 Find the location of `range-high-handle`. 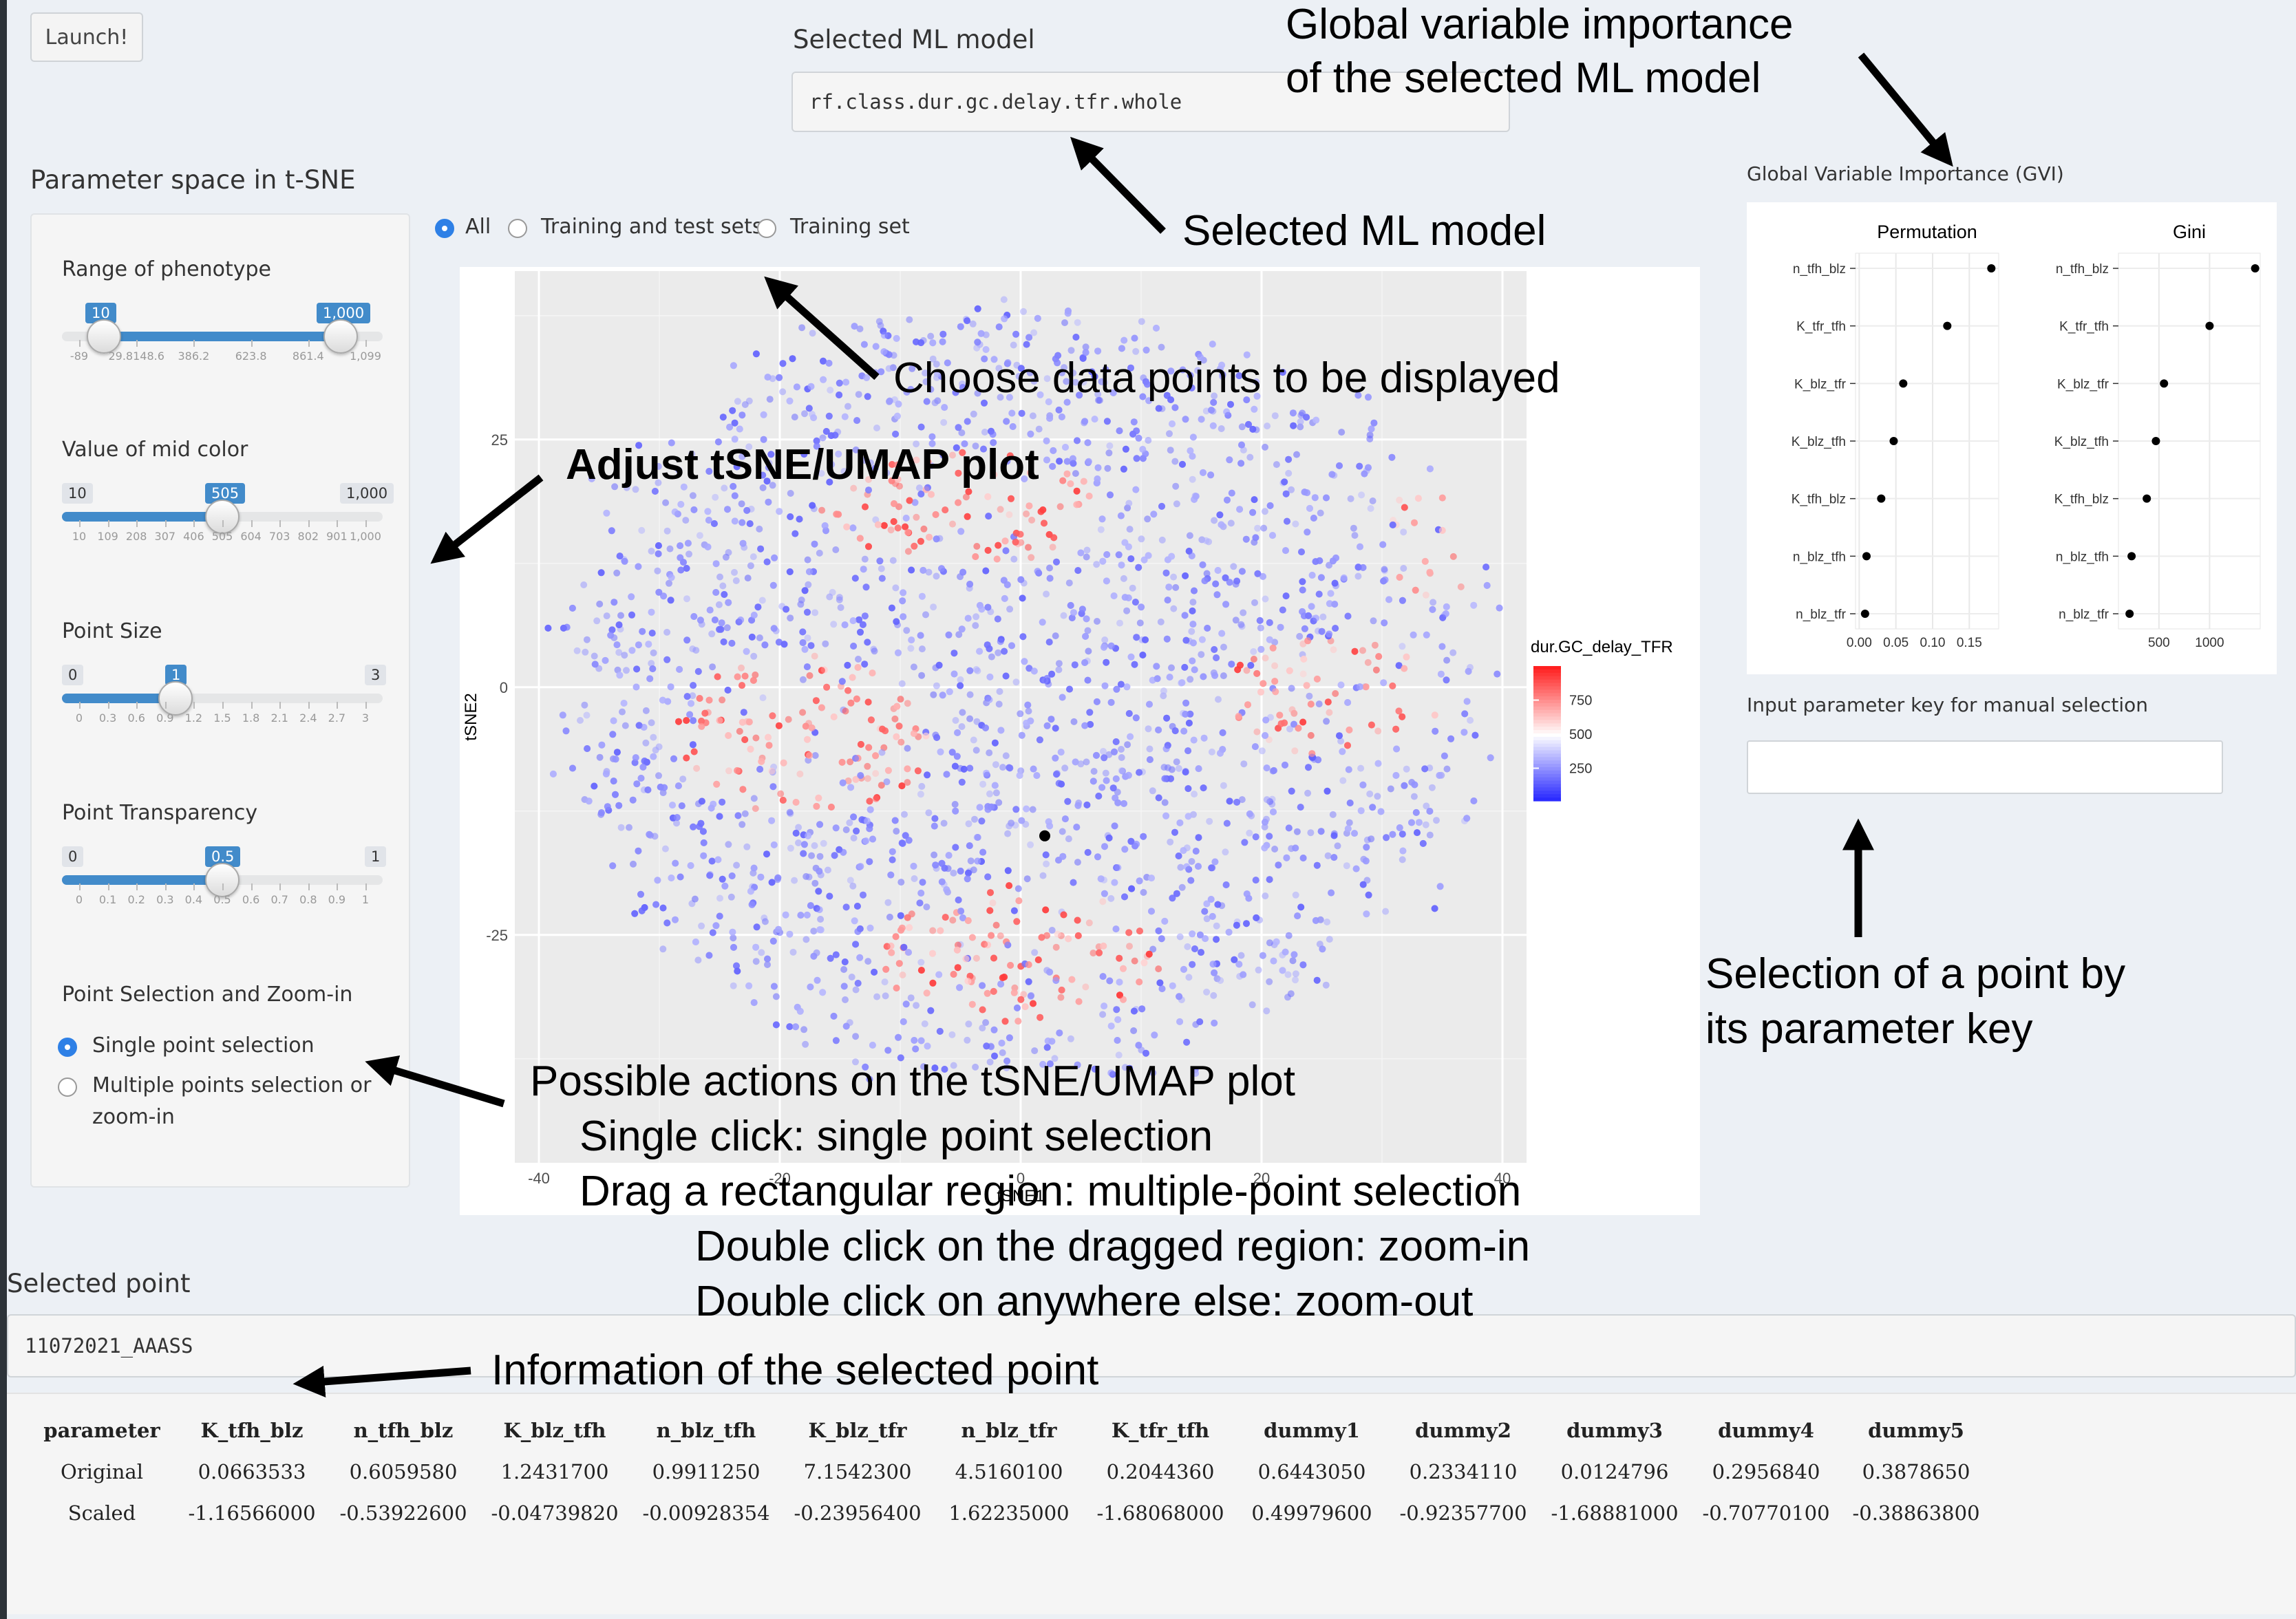

range-high-handle is located at coordinates (341, 336).